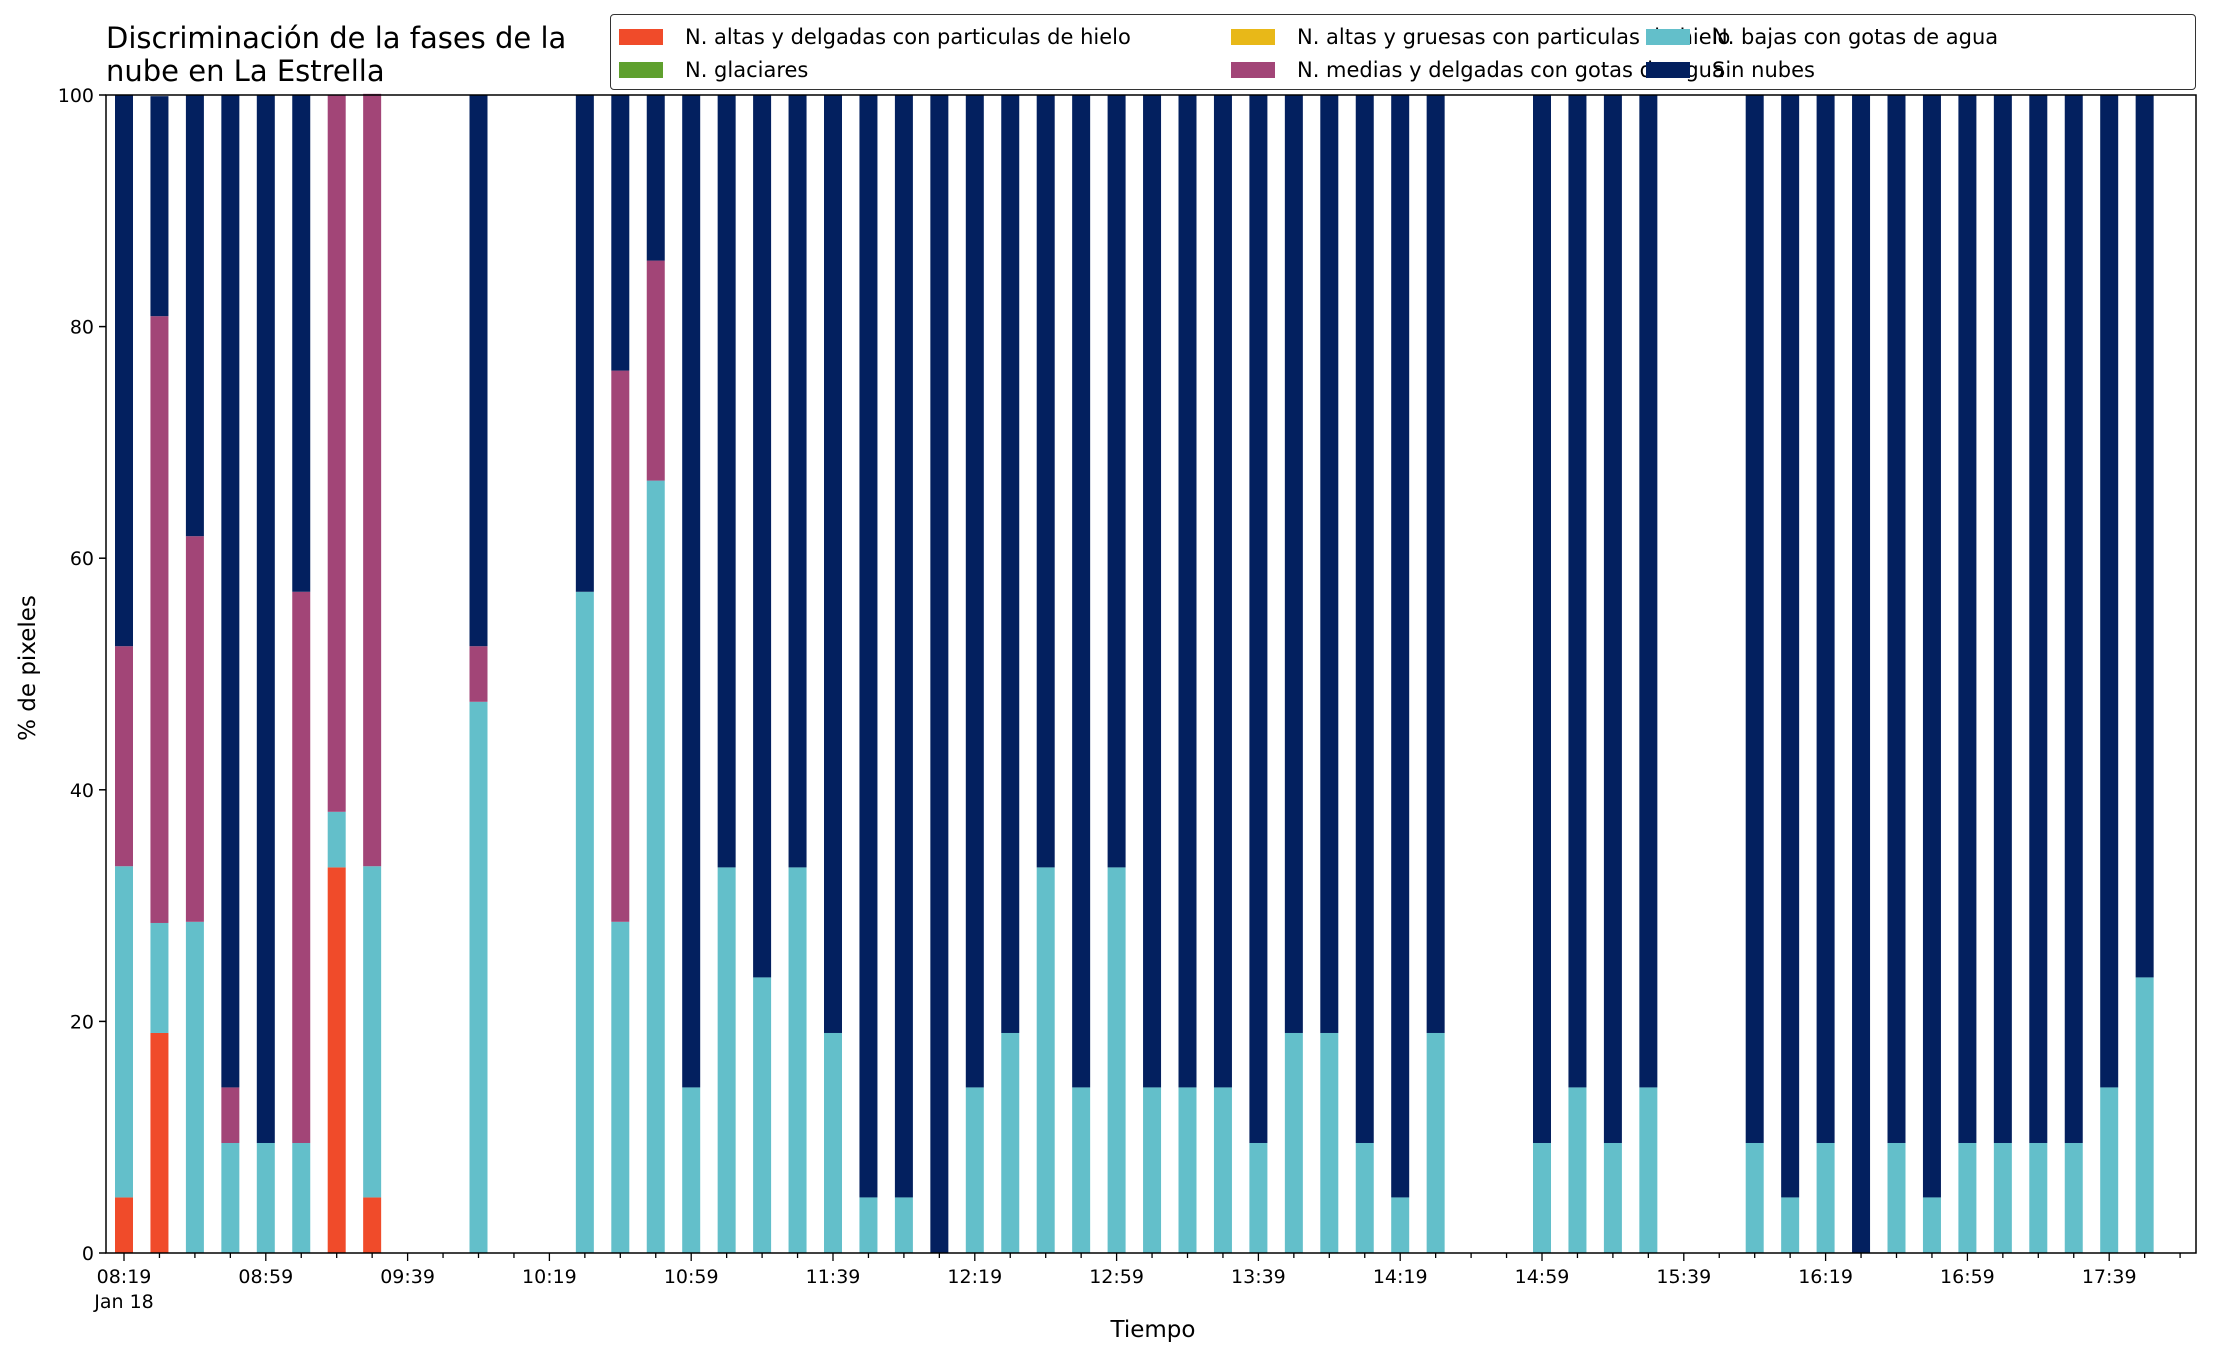 The width and height of the screenshot is (2216, 1355). I want to click on y-tick-label: 80, so click(82, 328).